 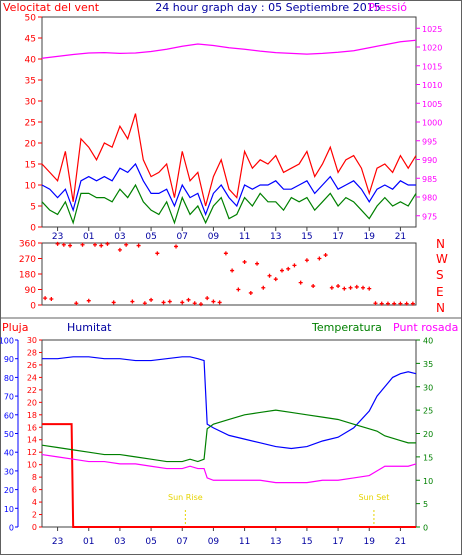 What do you see at coordinates (33, 229) in the screenshot?
I see `left-axis-tick-label: 0` at bounding box center [33, 229].